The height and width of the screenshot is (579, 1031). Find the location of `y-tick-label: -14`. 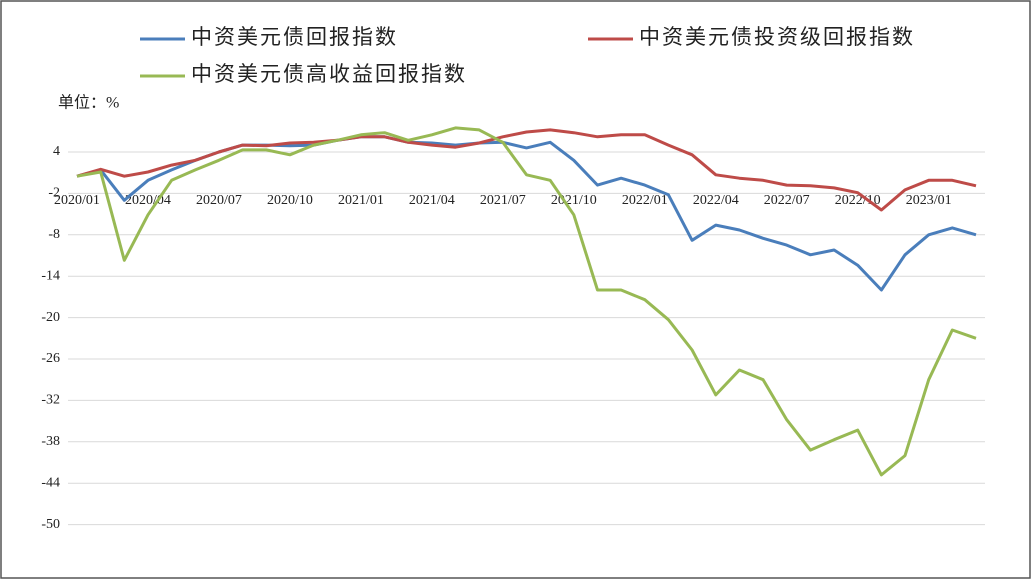

y-tick-label: -14 is located at coordinates (50, 275).